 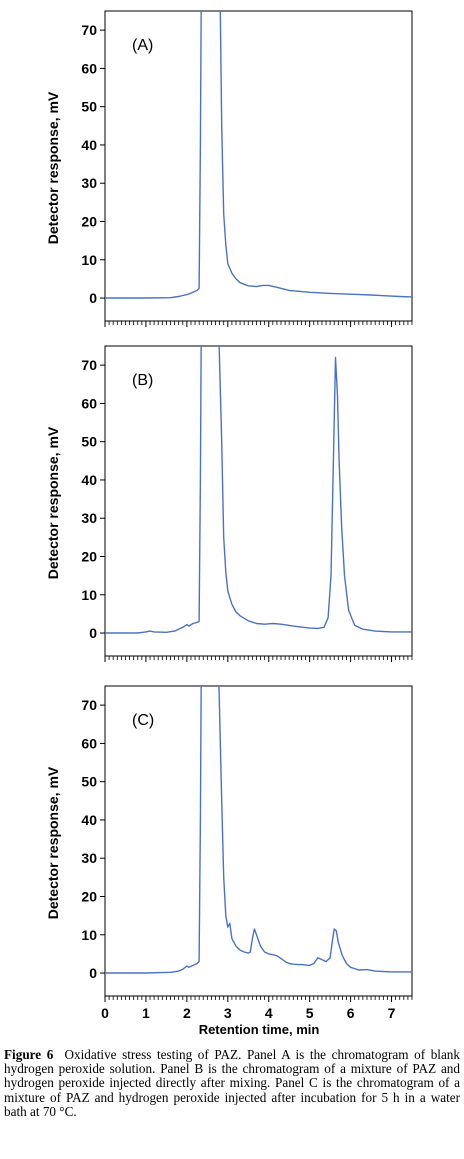 I want to click on caption-label: Figure 6, so click(x=29, y=1054).